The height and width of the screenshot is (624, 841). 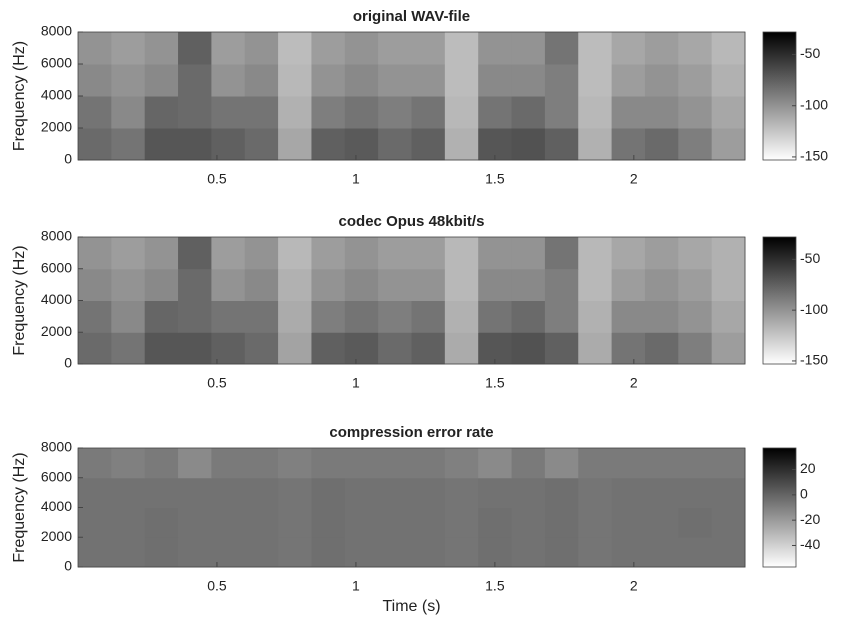 What do you see at coordinates (68, 363) in the screenshot?
I see `y-tick-label: 0` at bounding box center [68, 363].